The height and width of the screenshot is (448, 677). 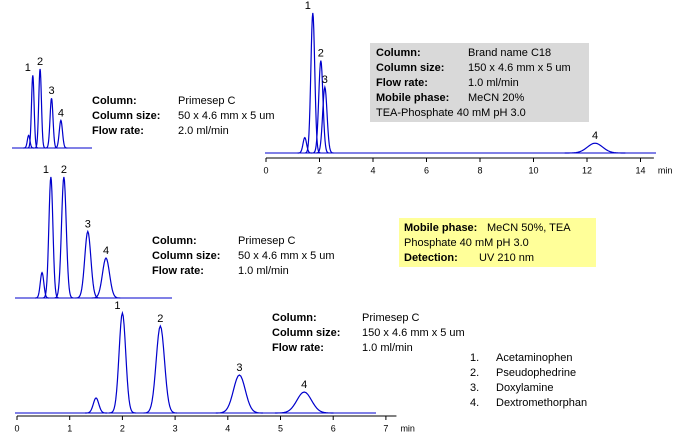 What do you see at coordinates (474, 373) in the screenshot?
I see `compound-number: 2.` at bounding box center [474, 373].